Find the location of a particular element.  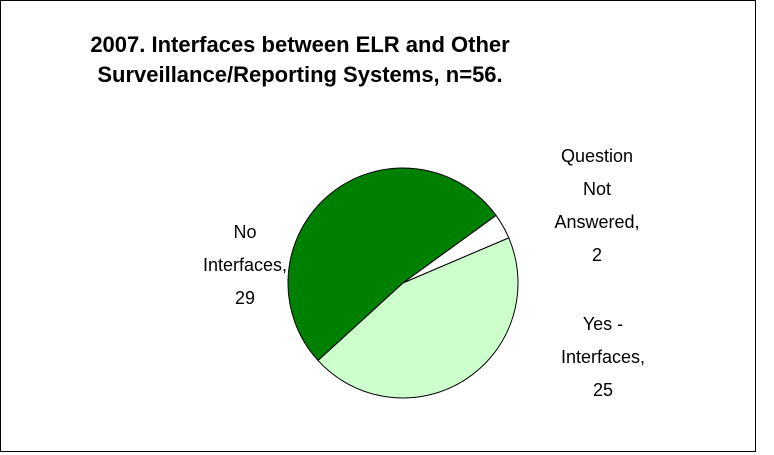

label-category: Question Not Answered, is located at coordinates (597, 189).